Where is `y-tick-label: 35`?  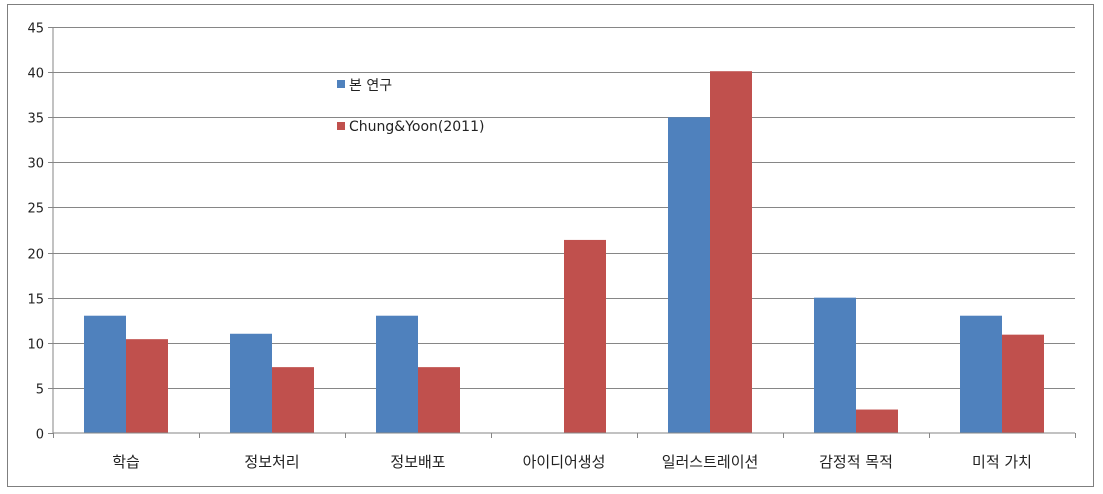 y-tick-label: 35 is located at coordinates (35, 119).